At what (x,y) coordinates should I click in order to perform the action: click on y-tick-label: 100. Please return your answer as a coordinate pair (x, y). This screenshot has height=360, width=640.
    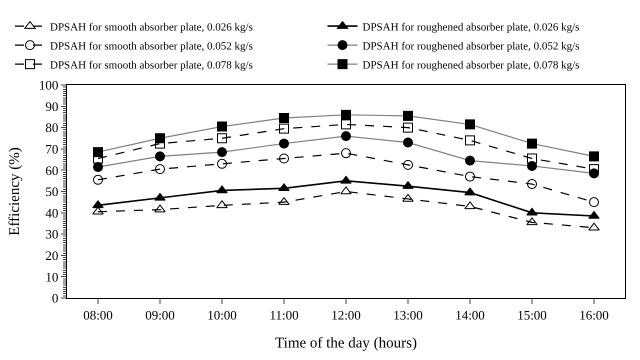
    Looking at the image, I should click on (48, 85).